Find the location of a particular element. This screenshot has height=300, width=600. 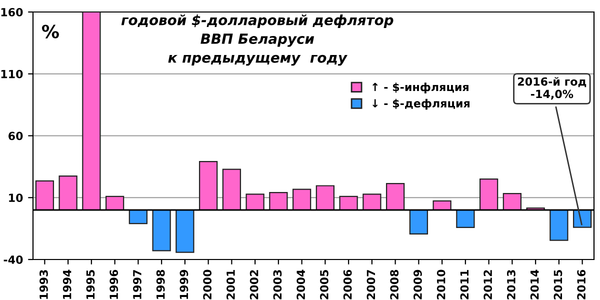

x-tick-label: 1994 is located at coordinates (67, 284).